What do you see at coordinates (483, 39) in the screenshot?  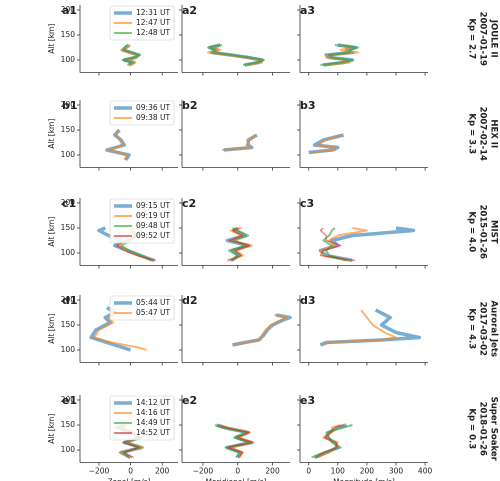 I see `row-label: 2007-01-19` at bounding box center [483, 39].